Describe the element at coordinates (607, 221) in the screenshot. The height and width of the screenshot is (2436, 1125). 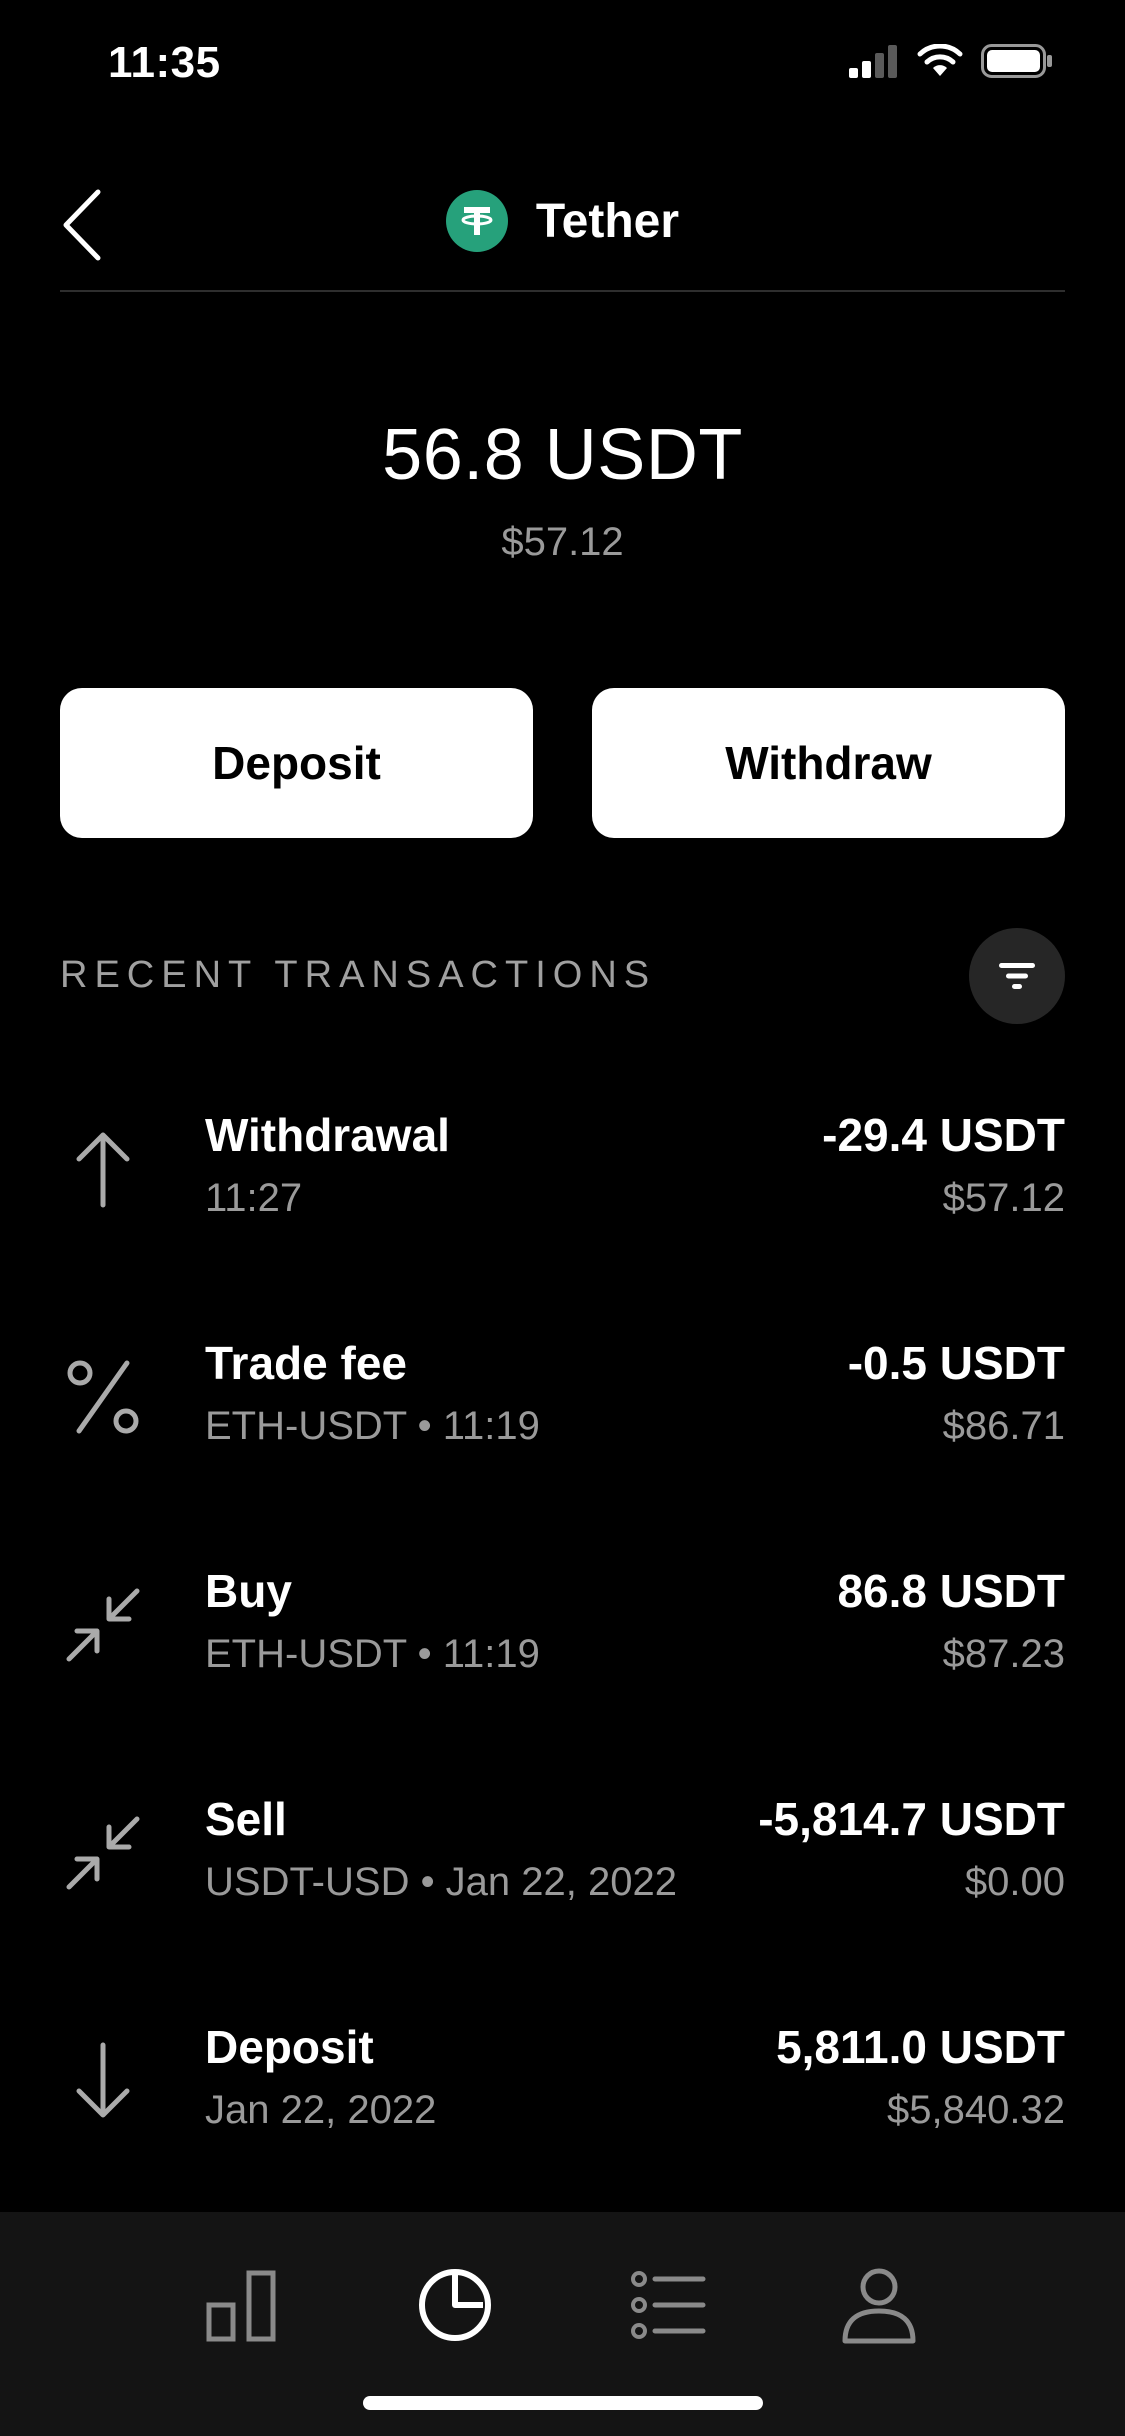
I see `page-title: Tether` at that location.